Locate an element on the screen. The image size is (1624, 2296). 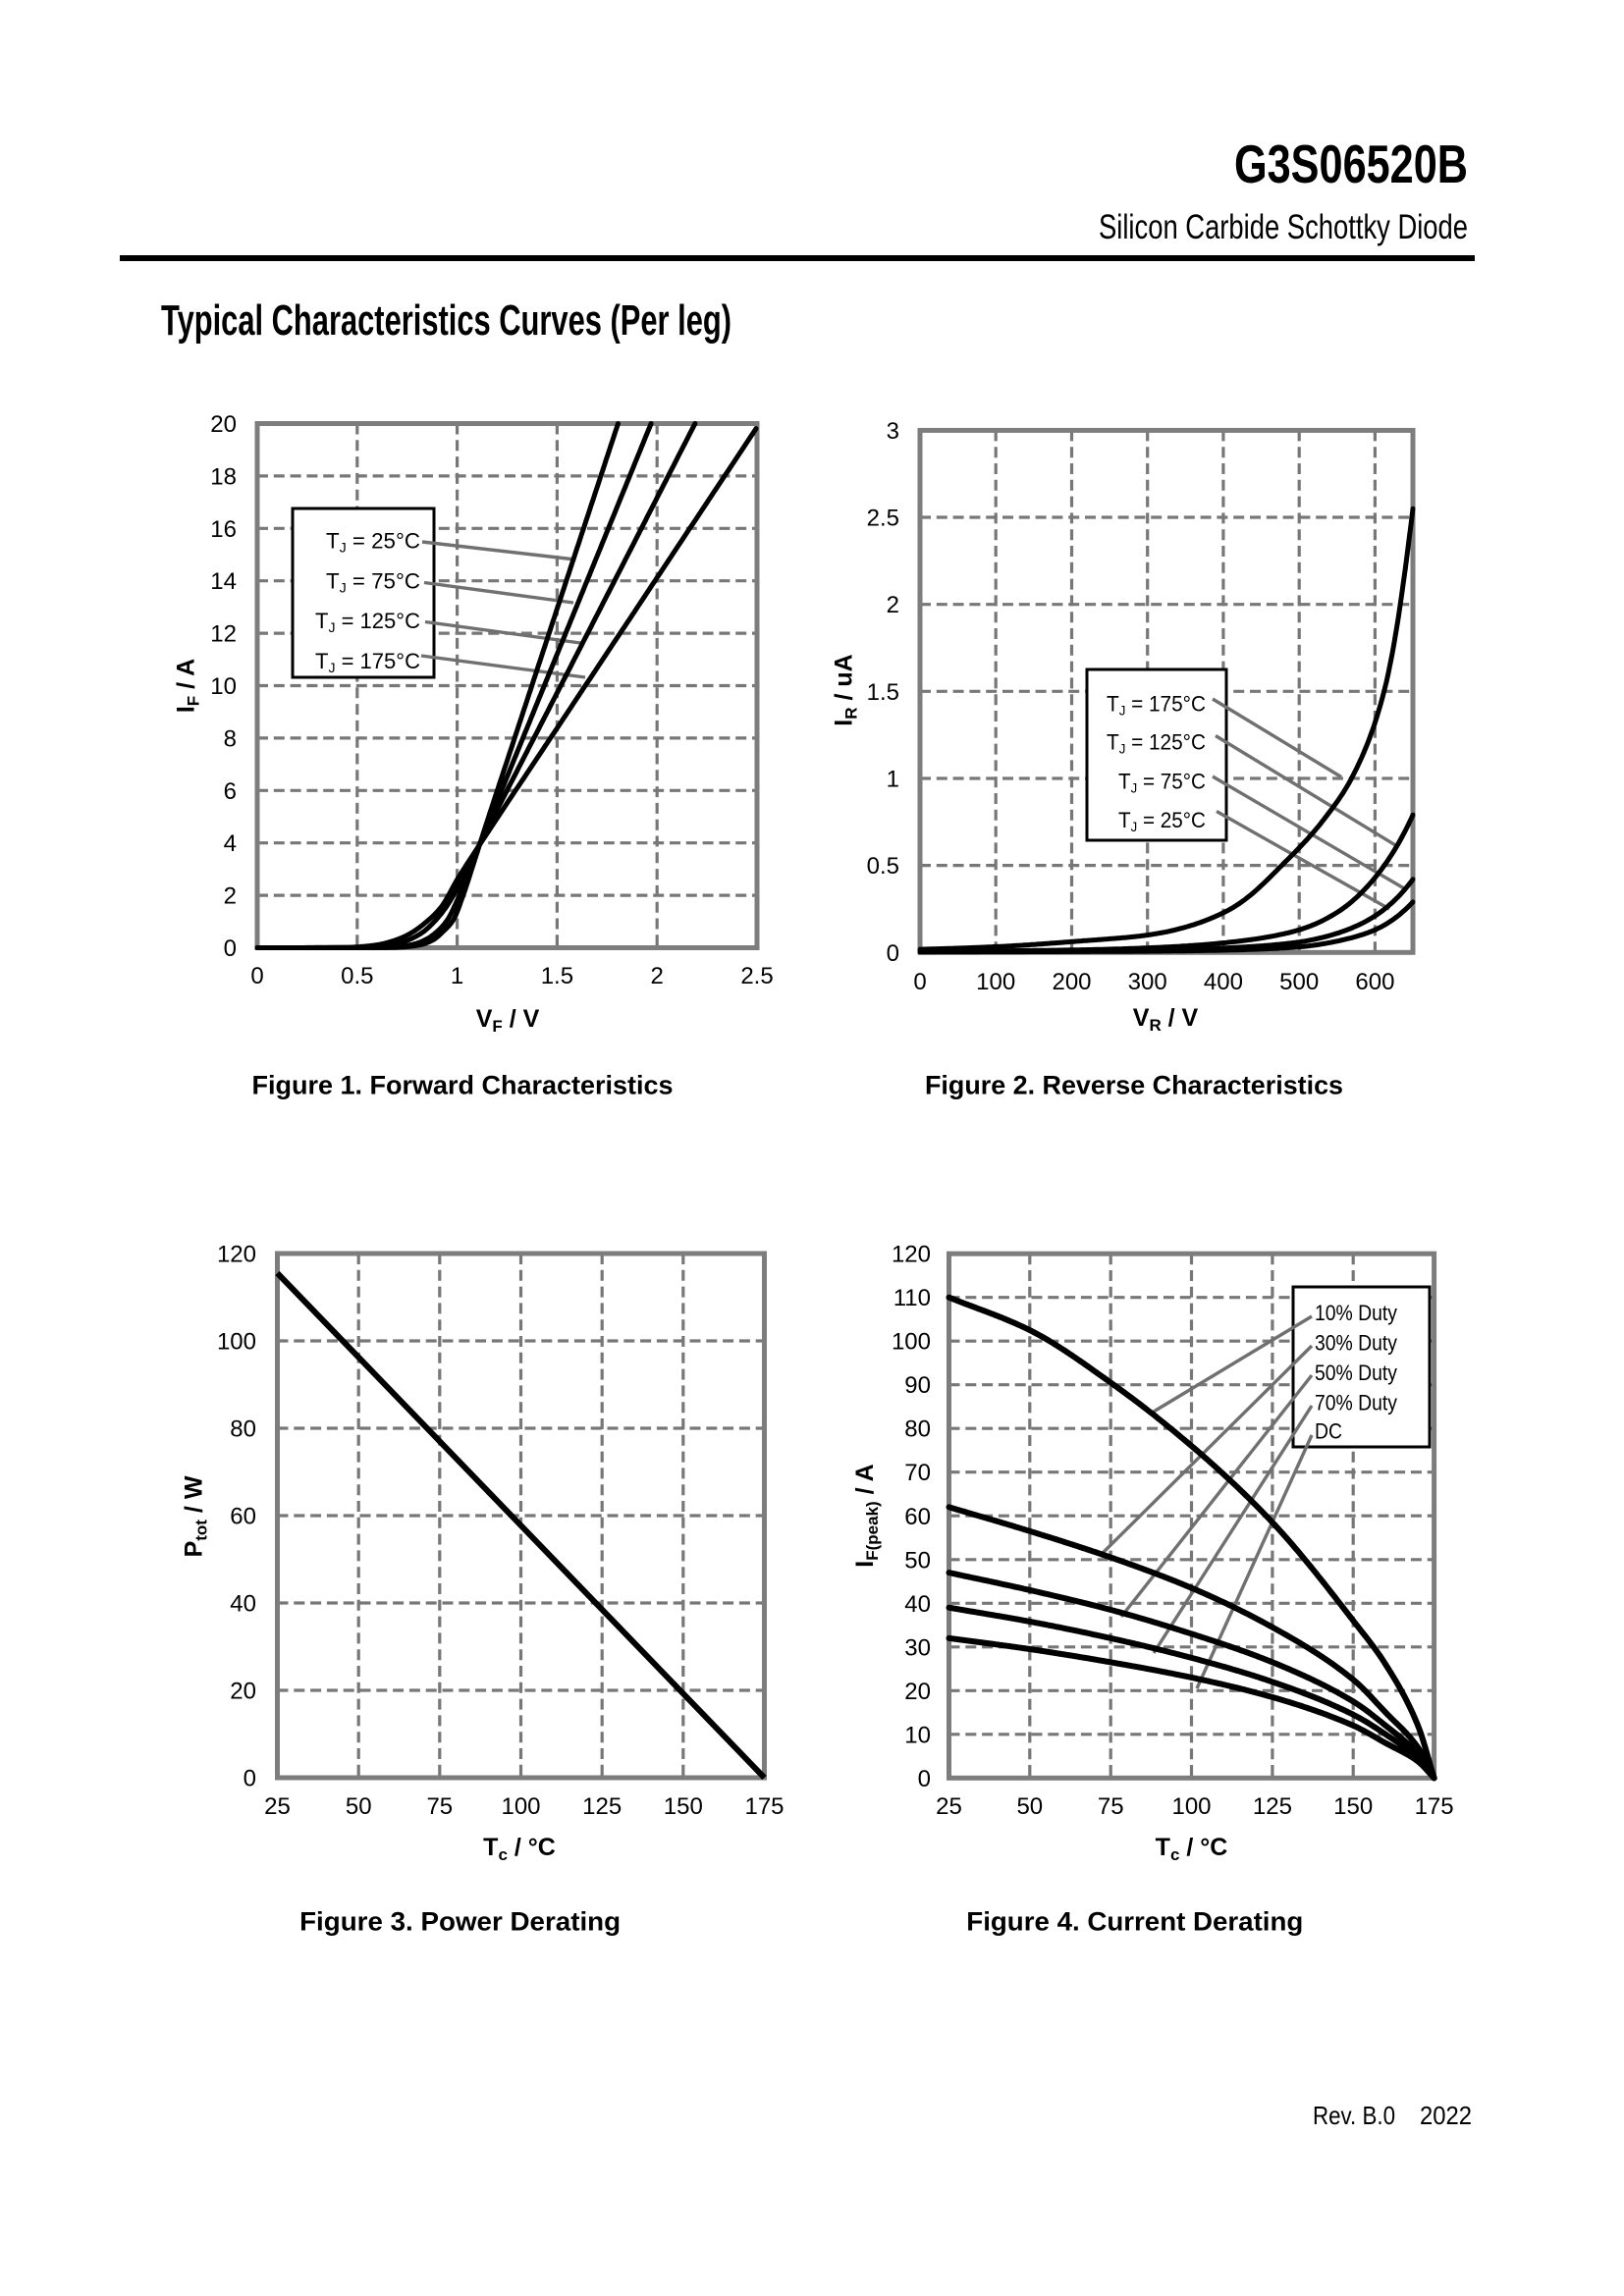
svg-text: G3S06520B is located at coordinates (1351, 163).